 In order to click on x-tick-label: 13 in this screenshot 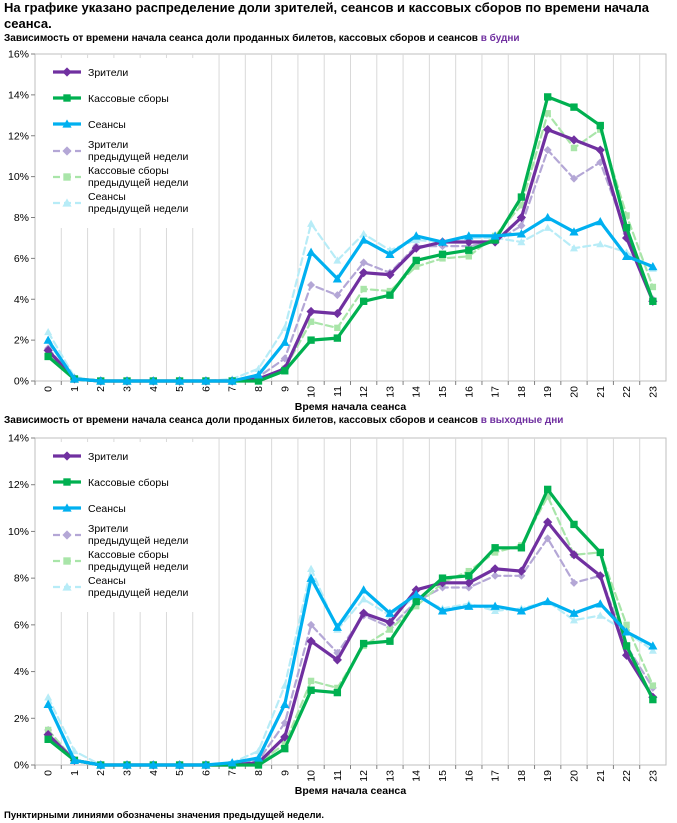, I will do `click(390, 776)`.